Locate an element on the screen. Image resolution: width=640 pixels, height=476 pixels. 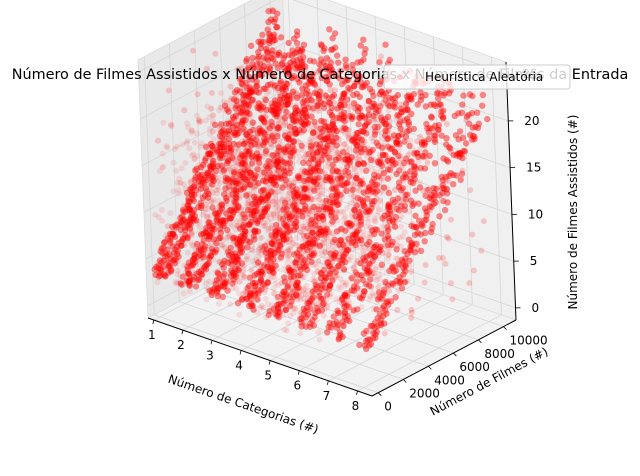
y-tick-mark is located at coordinates (455, 354).